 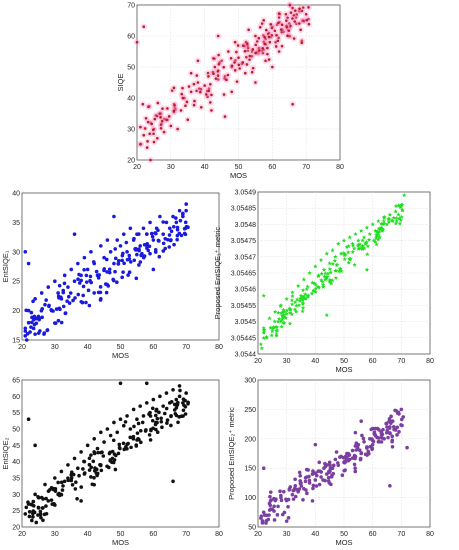 I want to click on x-tick-label: 60, so click(x=153, y=347).